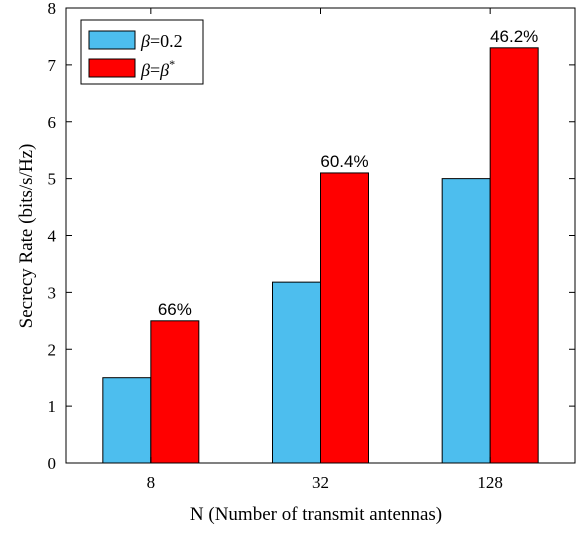 Image resolution: width=579 pixels, height=534 pixels. I want to click on y-tick-label-4: 4, so click(52, 236).